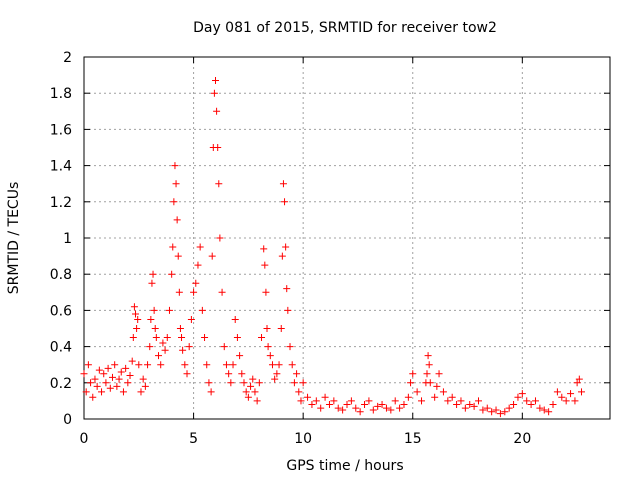 The width and height of the screenshot is (640, 480). I want to click on y-tick-label: 1.6, so click(61, 130).